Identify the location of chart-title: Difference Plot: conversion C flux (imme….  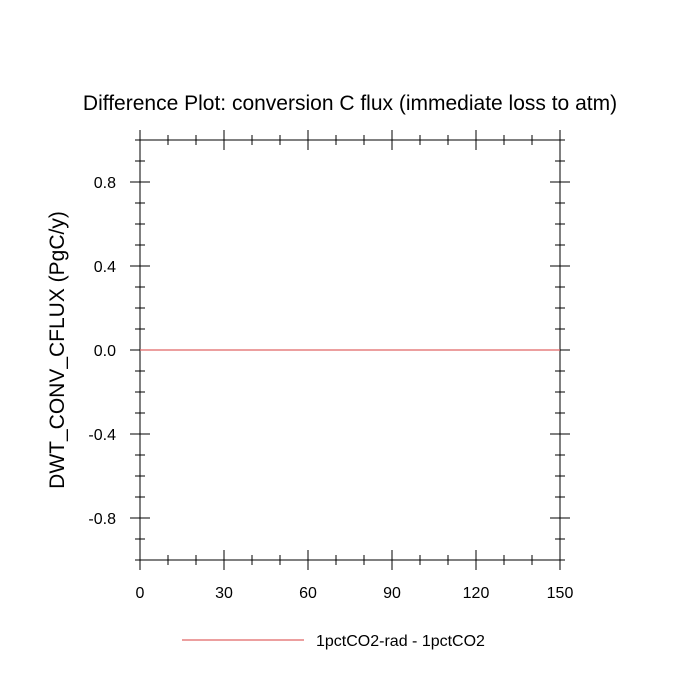
(350, 103).